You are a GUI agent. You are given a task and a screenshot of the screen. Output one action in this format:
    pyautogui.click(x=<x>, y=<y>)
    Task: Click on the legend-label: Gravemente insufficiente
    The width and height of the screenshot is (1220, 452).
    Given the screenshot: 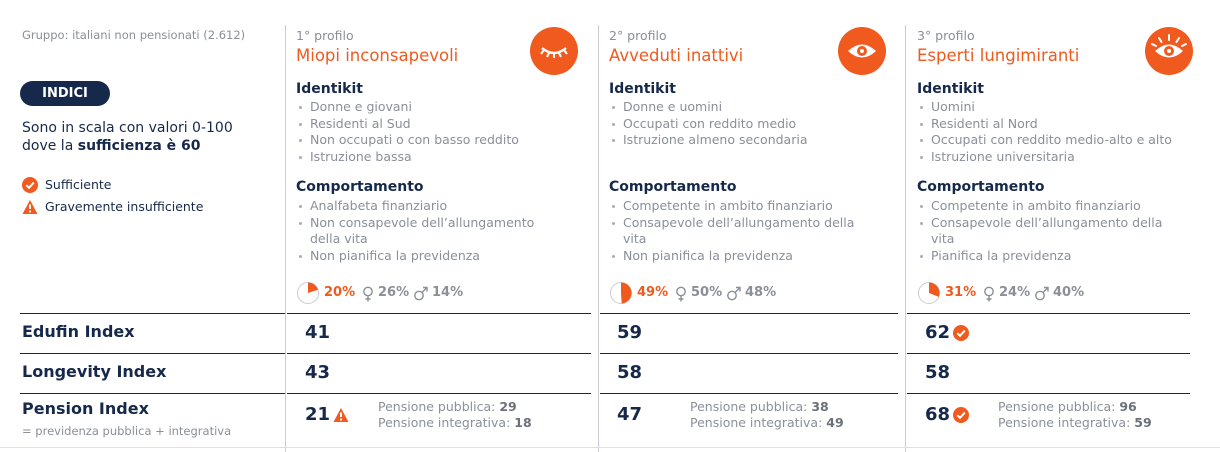 What is the action you would take?
    pyautogui.click(x=124, y=206)
    